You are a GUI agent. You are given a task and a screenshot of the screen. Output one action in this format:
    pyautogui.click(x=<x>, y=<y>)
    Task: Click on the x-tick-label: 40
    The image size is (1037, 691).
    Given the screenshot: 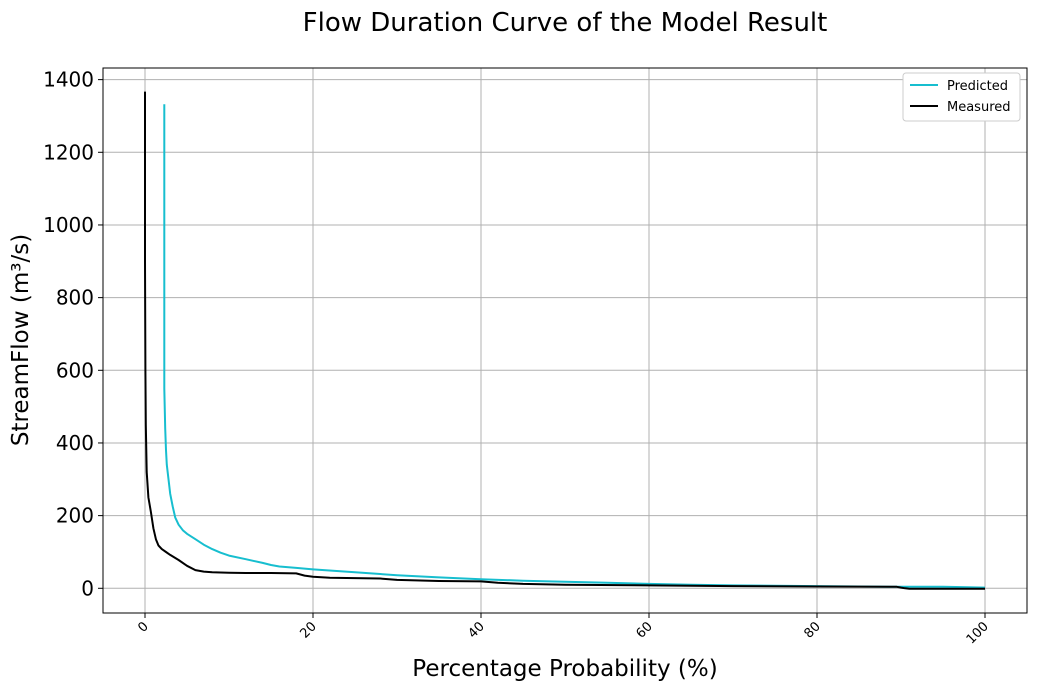 What is the action you would take?
    pyautogui.click(x=477, y=630)
    